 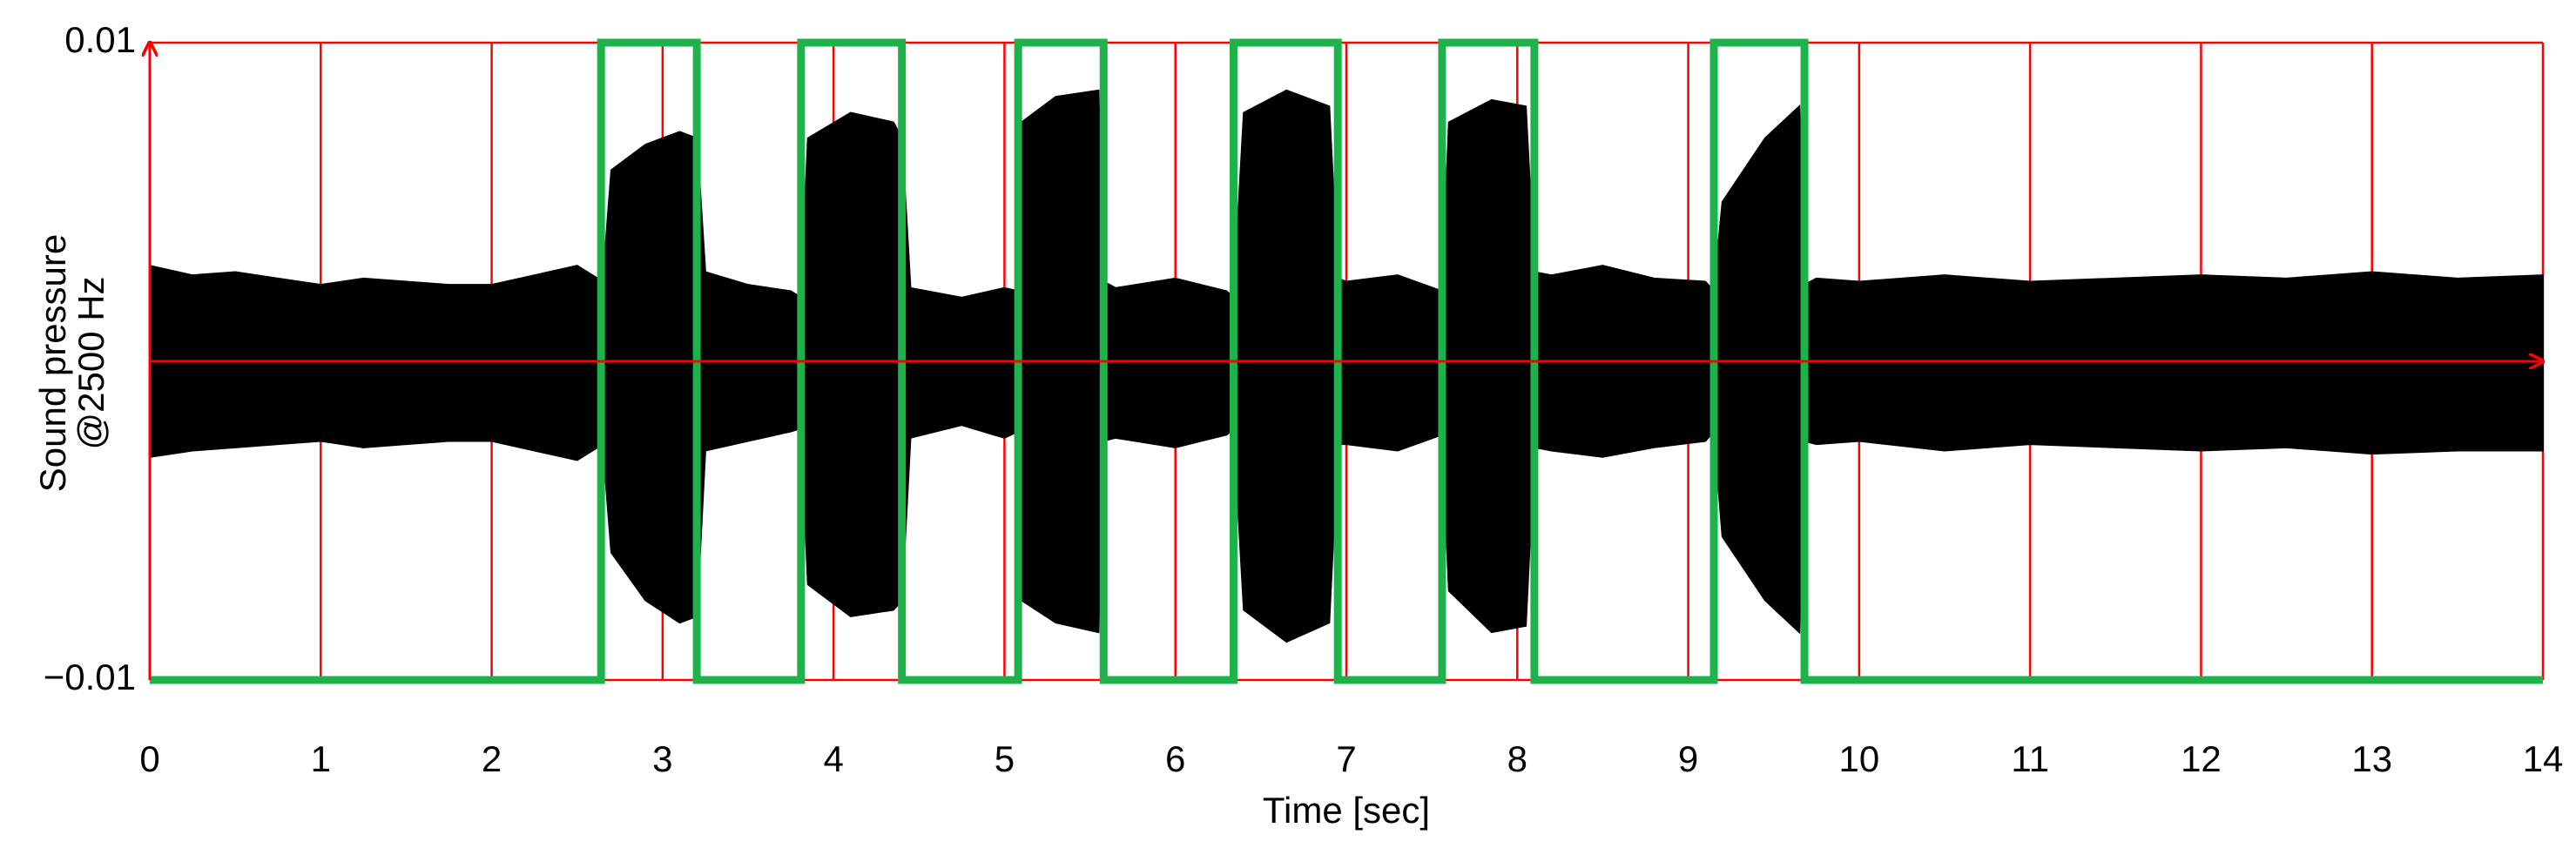 I want to click on x-tick-label: 11, so click(x=2030, y=759).